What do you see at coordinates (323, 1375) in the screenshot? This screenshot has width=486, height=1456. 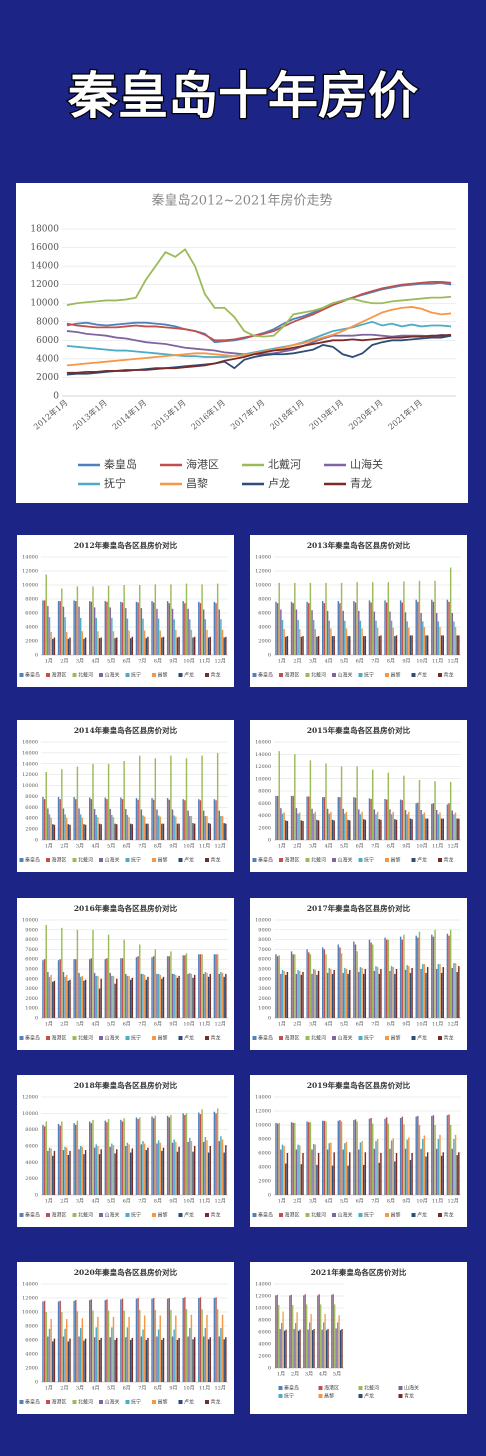 I see `x-tick-label: 4月` at bounding box center [323, 1375].